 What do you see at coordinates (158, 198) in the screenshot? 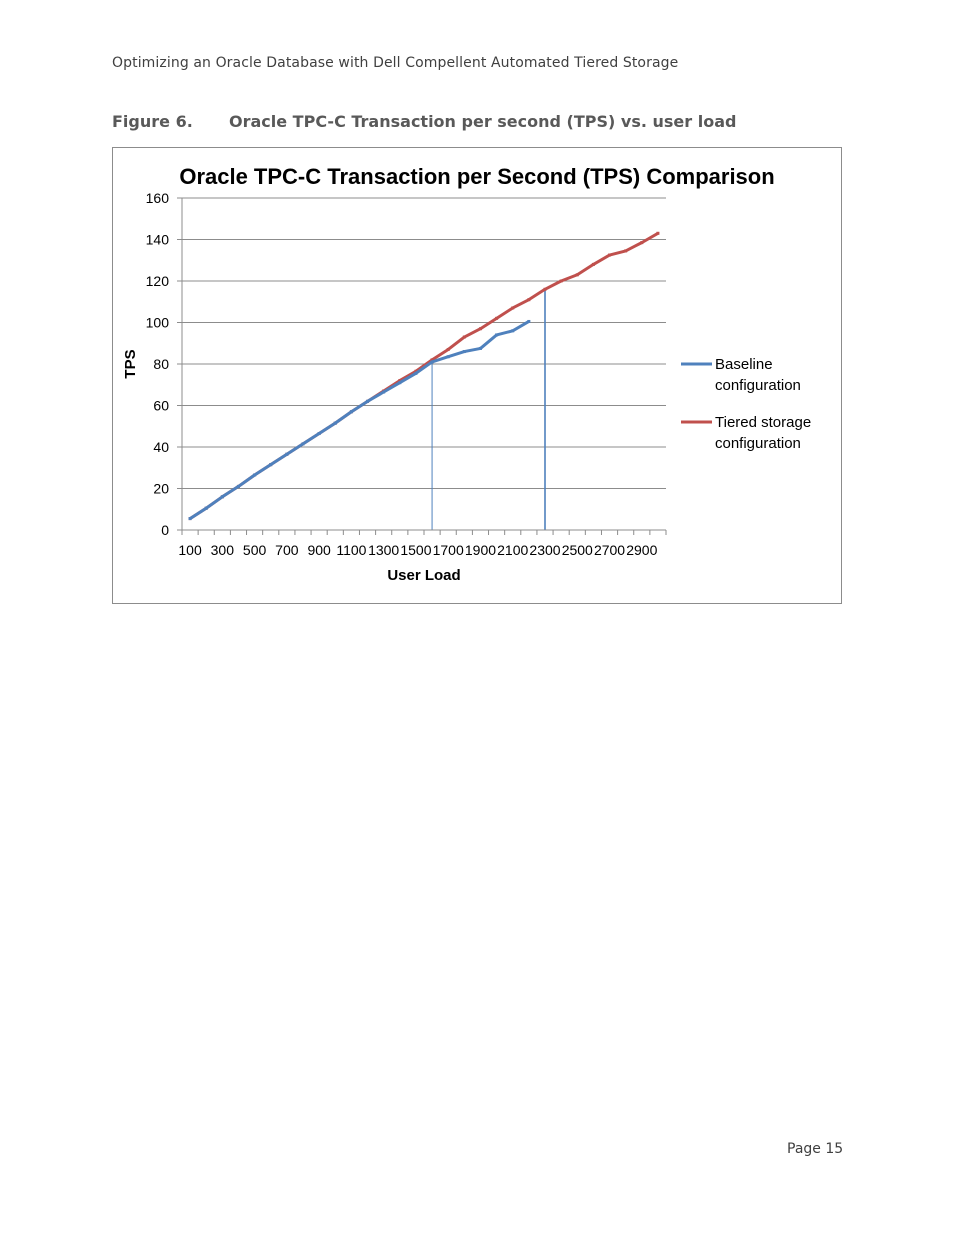
I see `y-tick-label: 160` at bounding box center [158, 198].